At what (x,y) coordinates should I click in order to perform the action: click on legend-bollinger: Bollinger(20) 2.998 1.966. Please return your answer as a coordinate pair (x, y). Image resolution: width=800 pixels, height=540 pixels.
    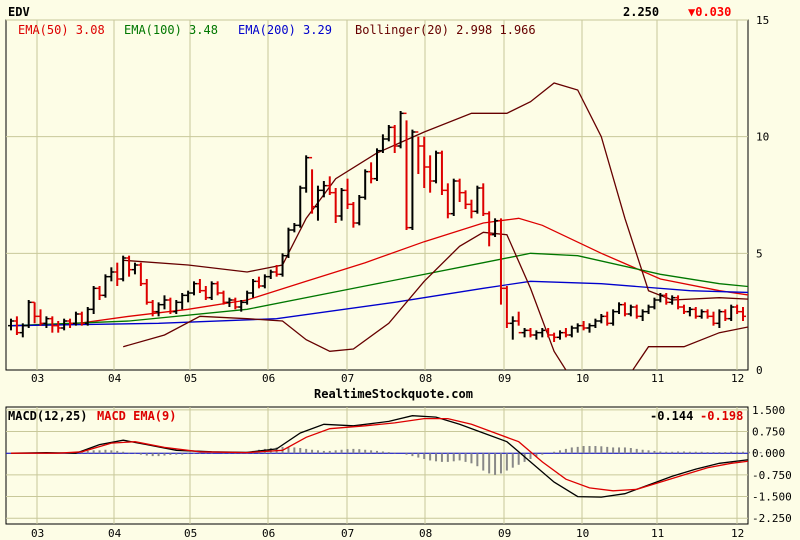
    Looking at the image, I should click on (445, 30).